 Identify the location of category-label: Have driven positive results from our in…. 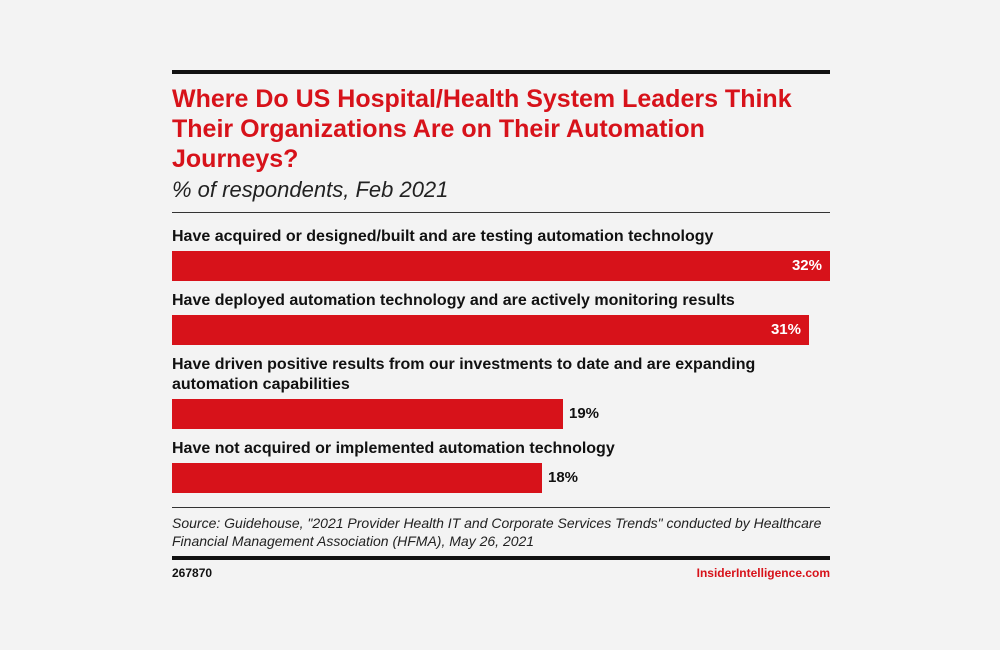
(464, 374).